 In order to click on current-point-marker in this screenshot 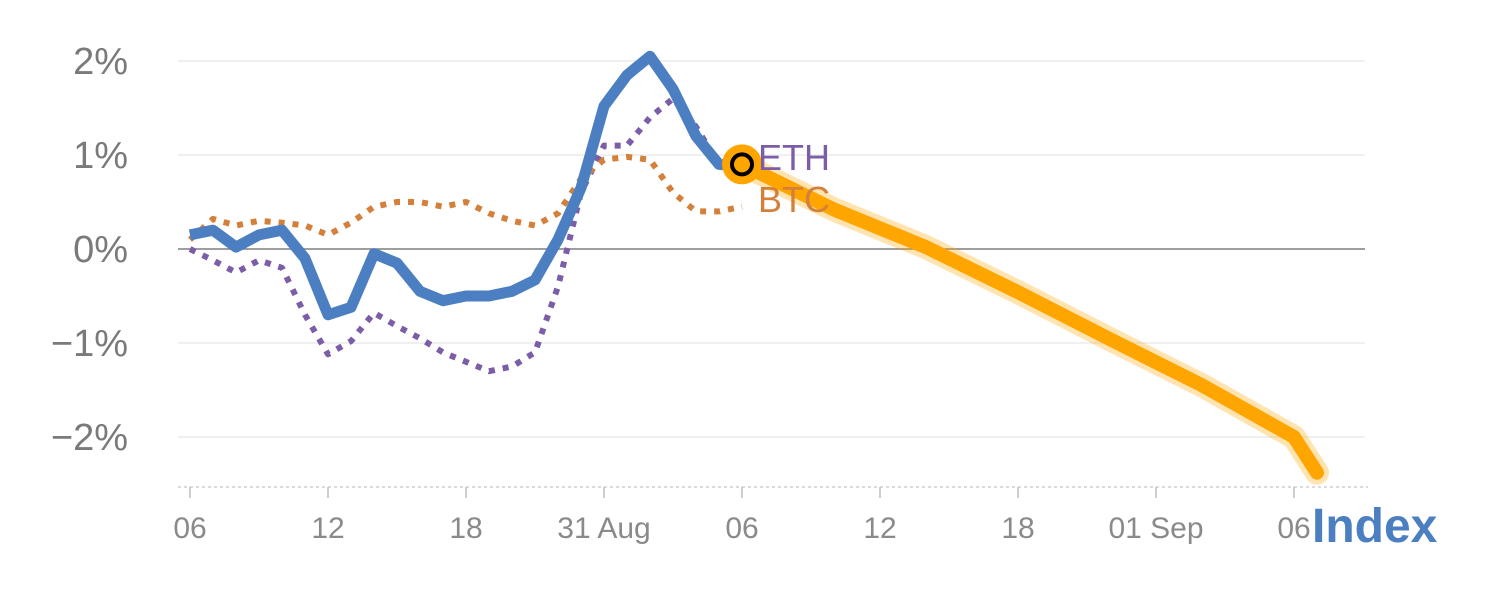, I will do `click(742, 164)`.